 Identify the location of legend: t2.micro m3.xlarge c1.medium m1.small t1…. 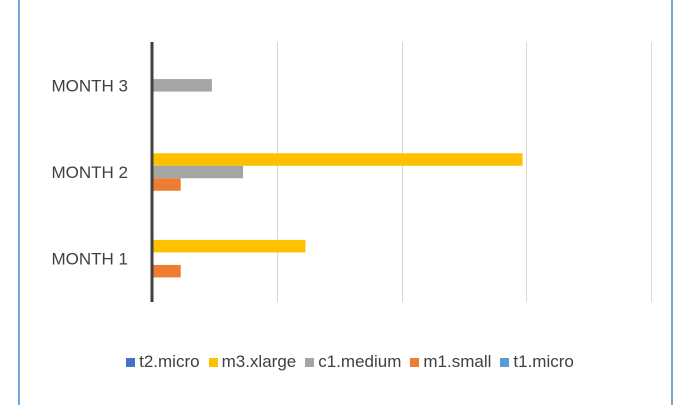
(350, 362).